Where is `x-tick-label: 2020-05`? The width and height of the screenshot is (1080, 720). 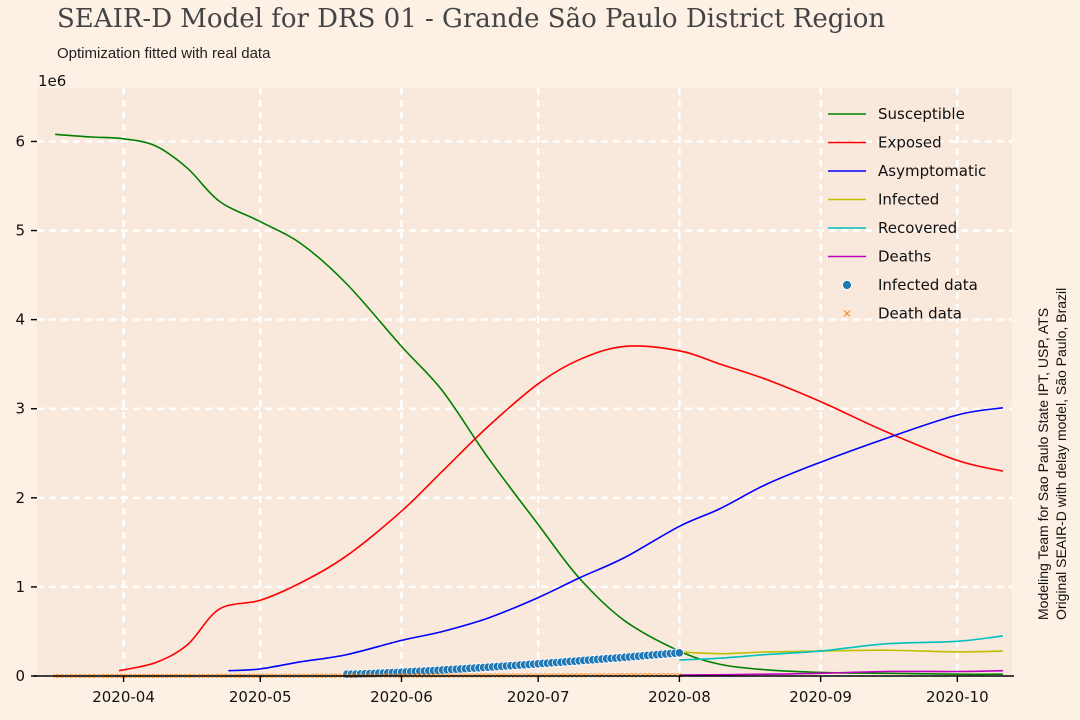 x-tick-label: 2020-05 is located at coordinates (260, 697).